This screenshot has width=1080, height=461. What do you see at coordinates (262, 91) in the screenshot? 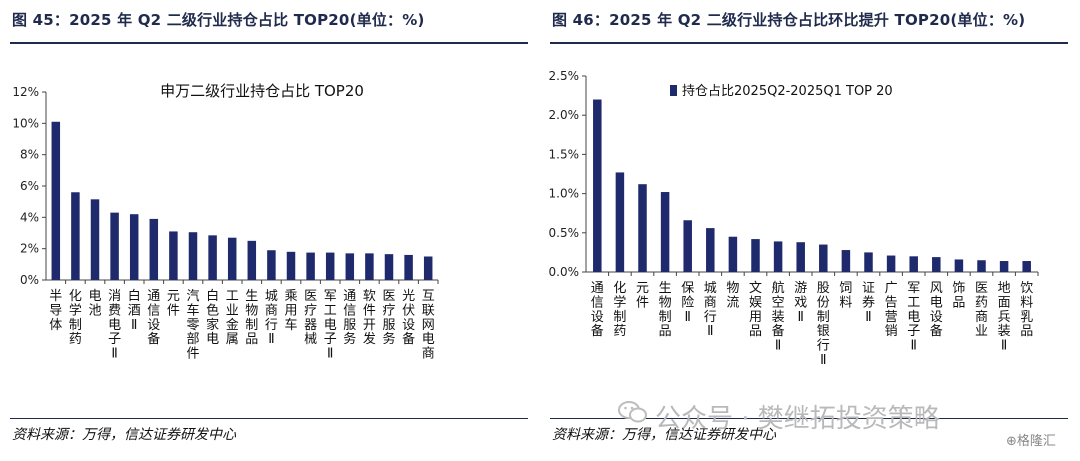
I see `chart-title: 申万二级行业持仓占比 TOP20` at bounding box center [262, 91].